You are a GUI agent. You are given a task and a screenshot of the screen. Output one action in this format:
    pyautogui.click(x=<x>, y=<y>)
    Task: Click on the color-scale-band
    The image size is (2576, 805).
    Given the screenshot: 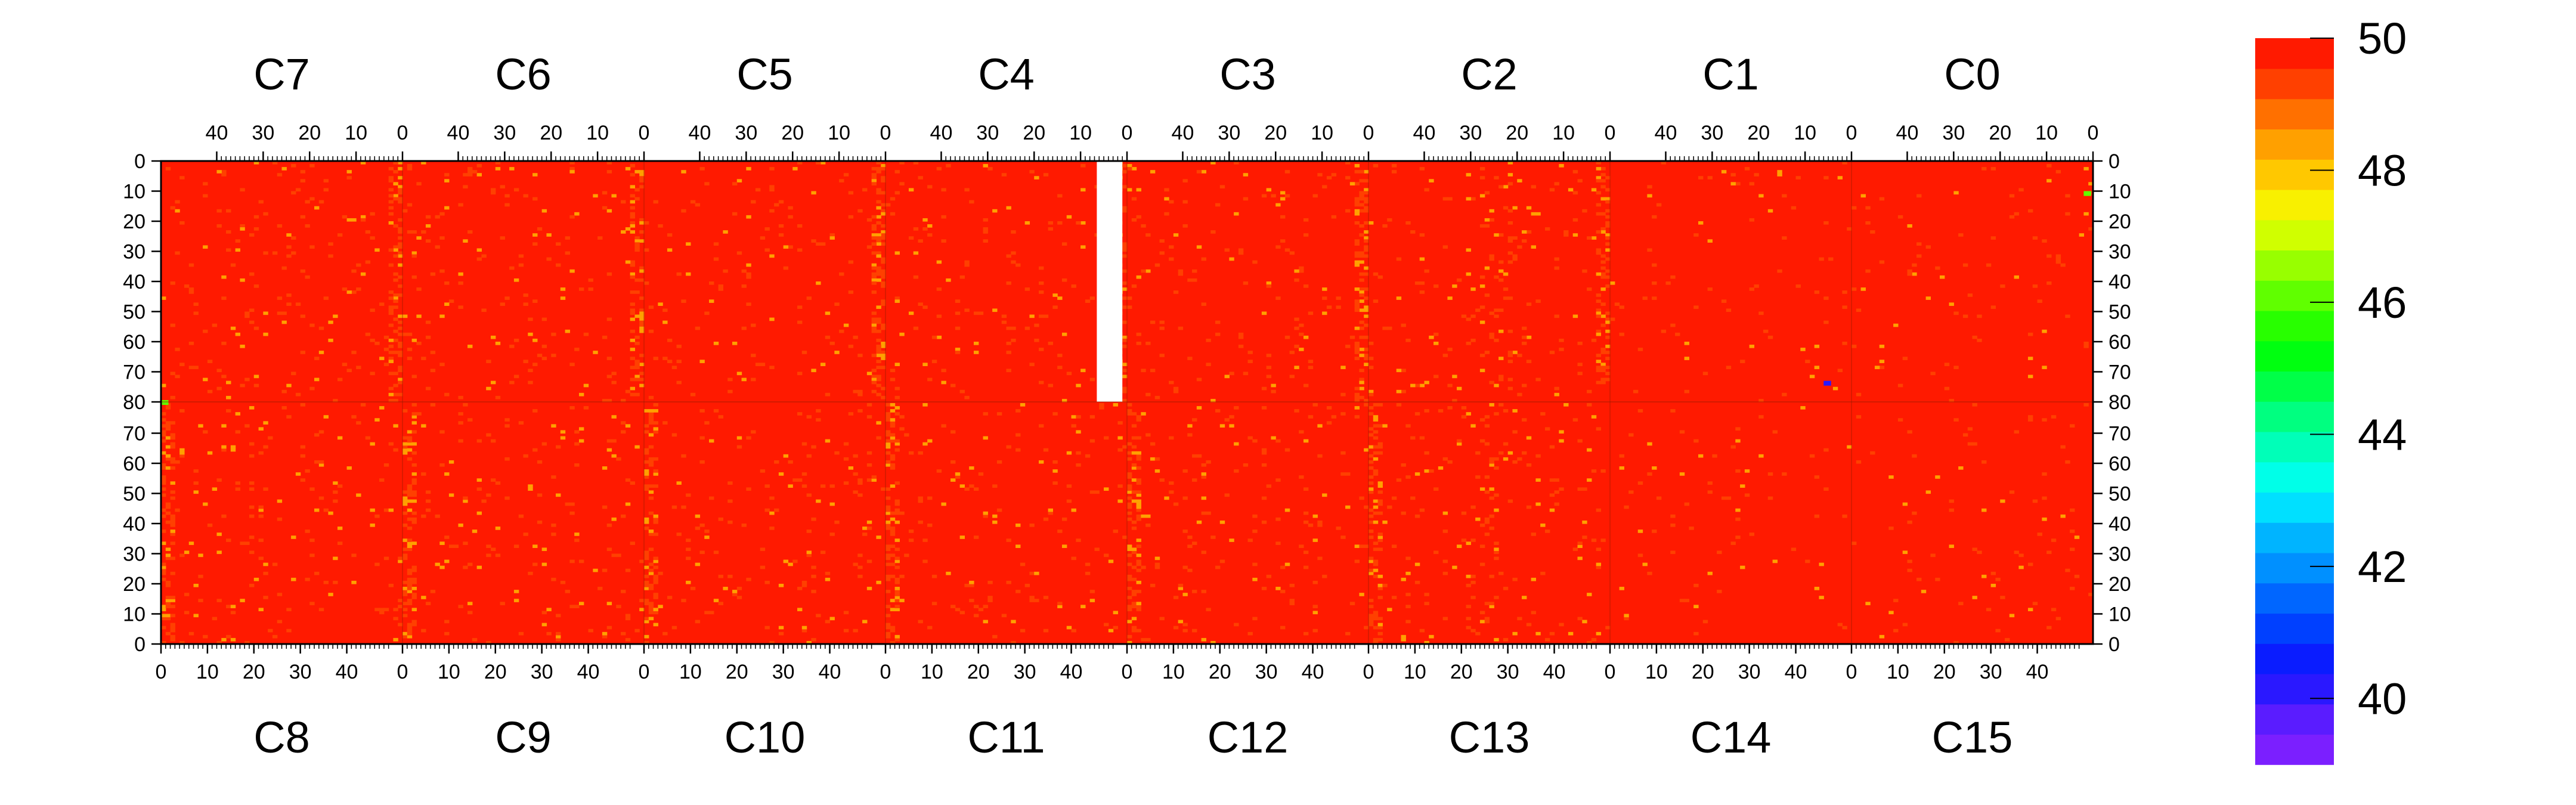 What is the action you would take?
    pyautogui.click(x=2295, y=205)
    